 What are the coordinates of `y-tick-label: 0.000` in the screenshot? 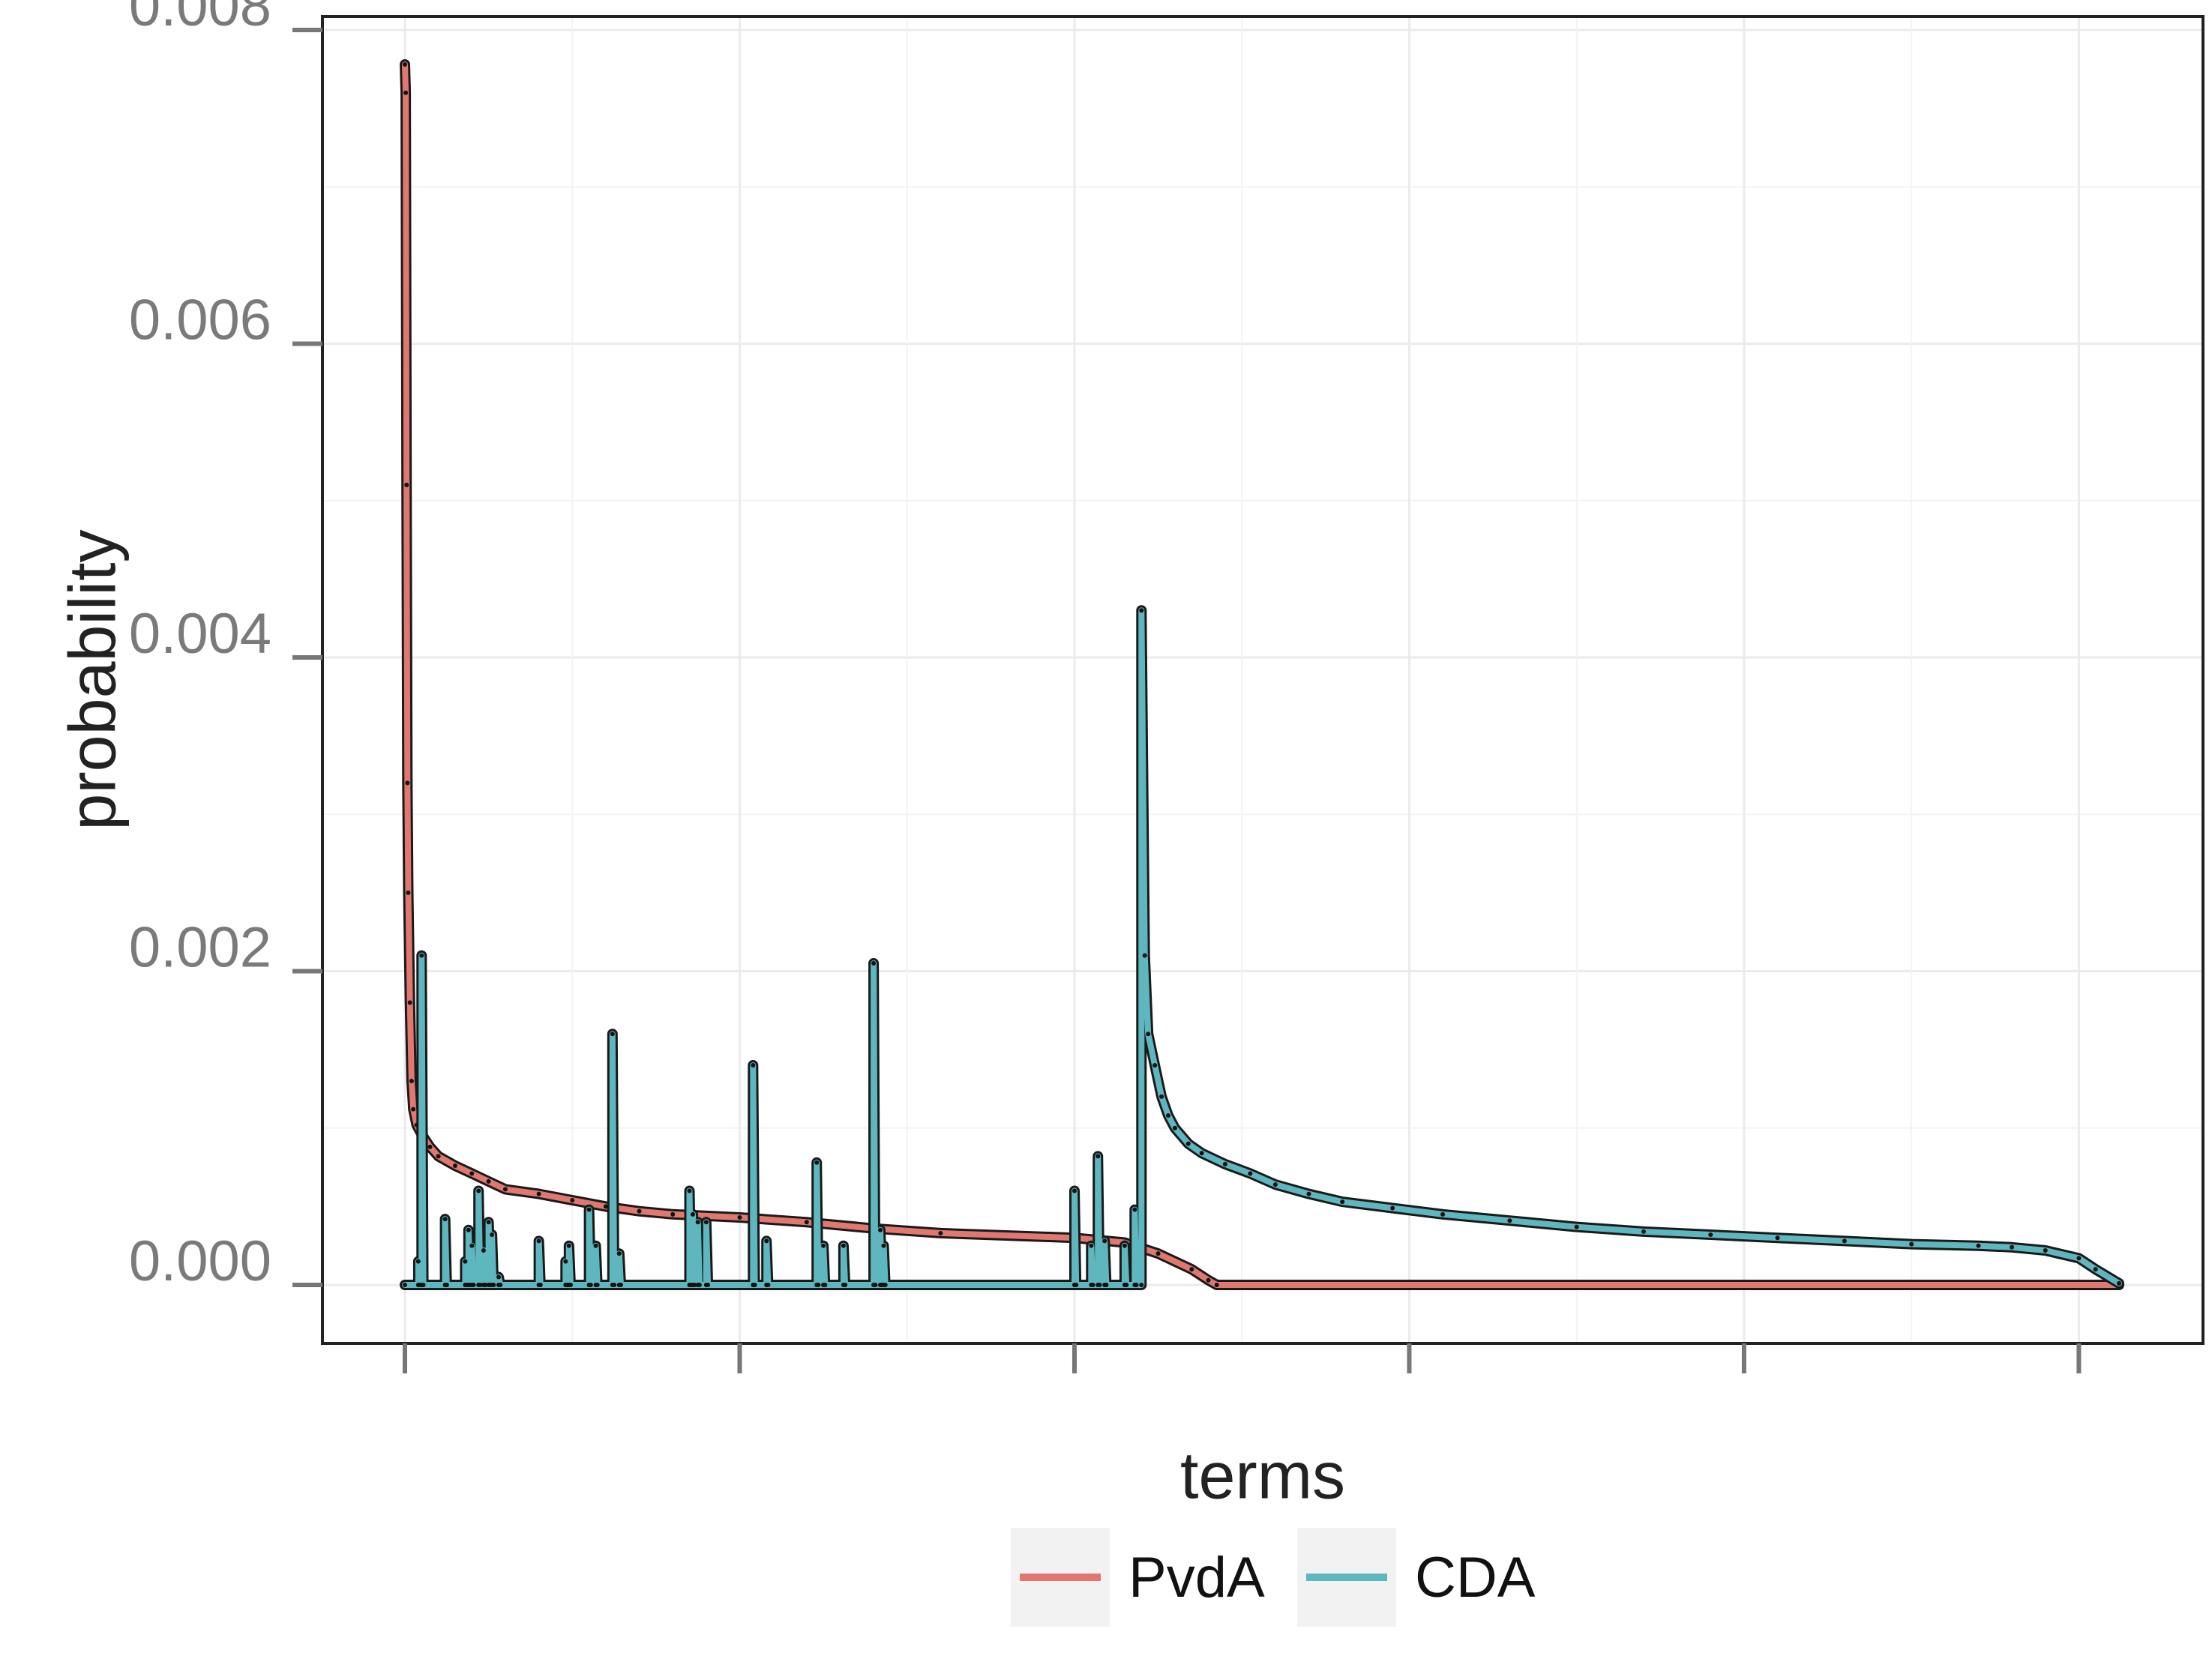 It's located at (200, 1261).